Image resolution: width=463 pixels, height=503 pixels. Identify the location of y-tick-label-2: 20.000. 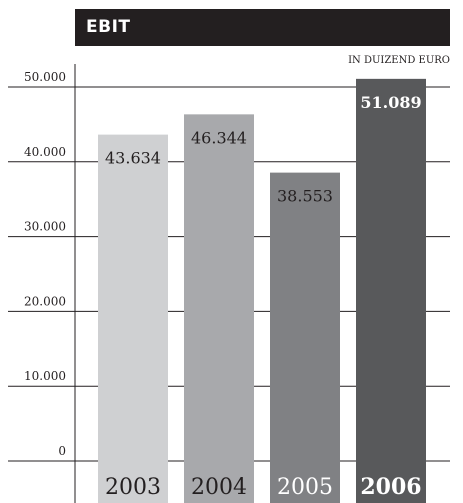
(45, 301).